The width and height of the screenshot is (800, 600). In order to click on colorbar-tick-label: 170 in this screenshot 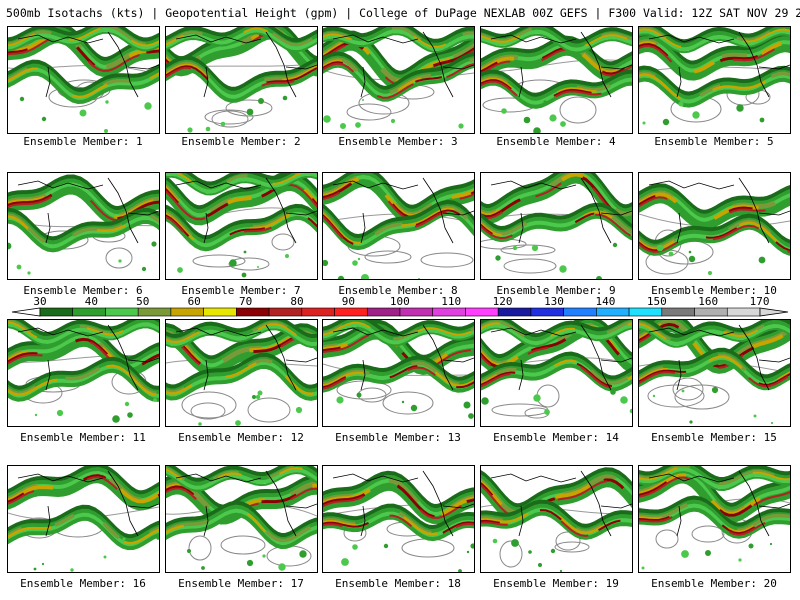, I will do `click(759, 301)`.